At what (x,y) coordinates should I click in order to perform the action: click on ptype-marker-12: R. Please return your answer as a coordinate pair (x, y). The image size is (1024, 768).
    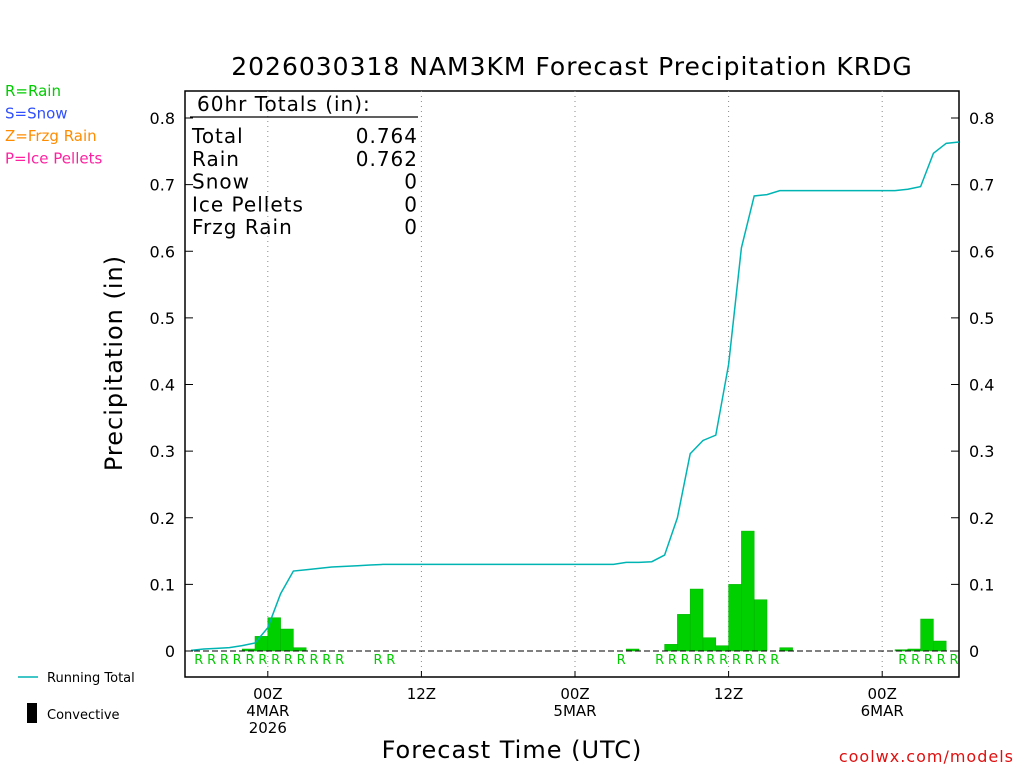
    Looking at the image, I should click on (377, 660).